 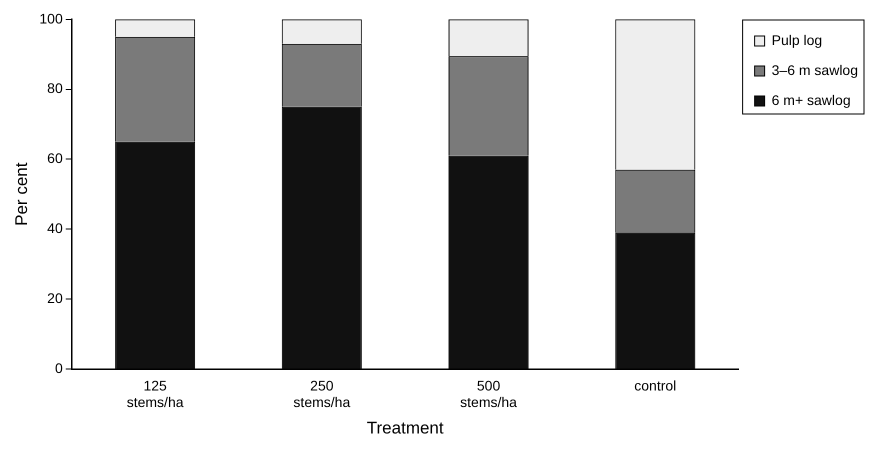 What do you see at coordinates (811, 100) in the screenshot?
I see `legend-label: 6 m+ sawlog` at bounding box center [811, 100].